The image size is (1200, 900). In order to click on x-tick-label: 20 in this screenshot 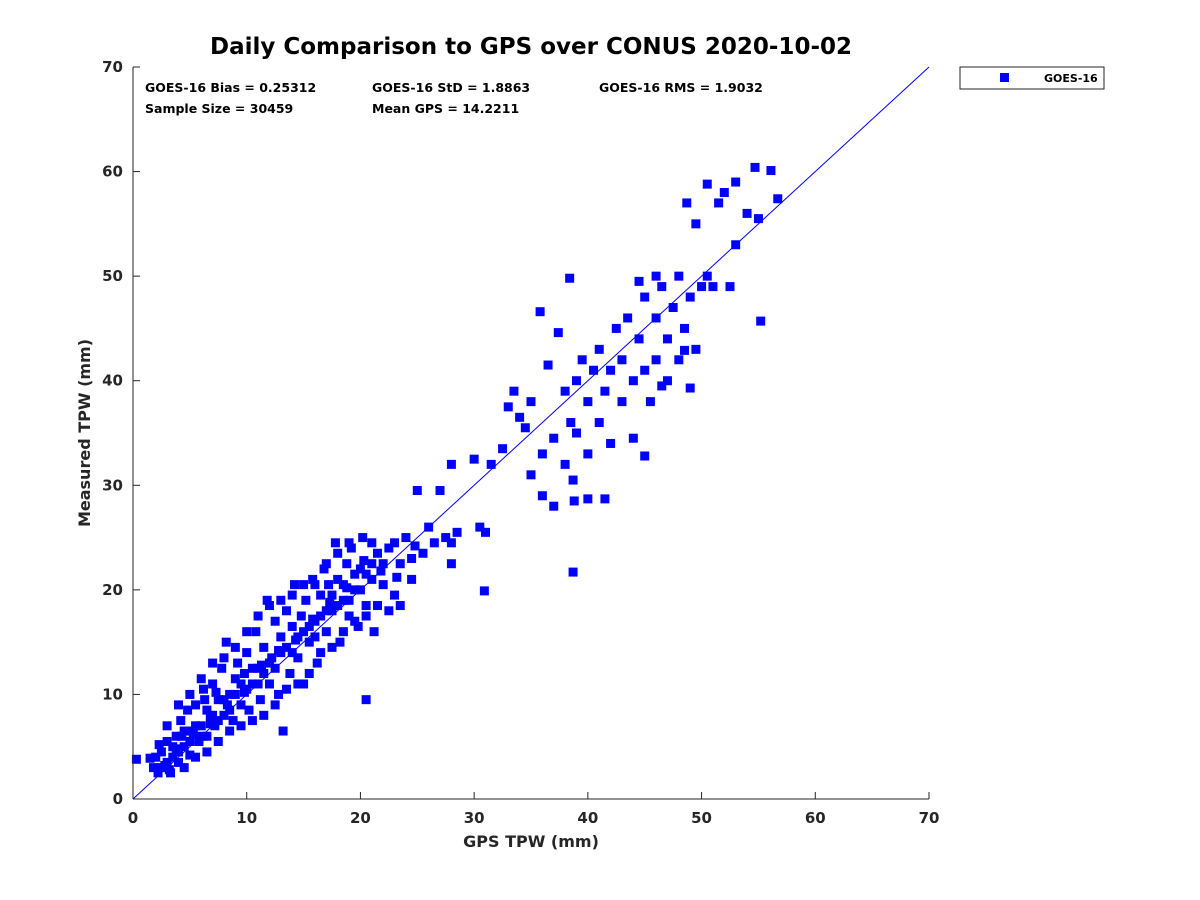, I will do `click(360, 818)`.